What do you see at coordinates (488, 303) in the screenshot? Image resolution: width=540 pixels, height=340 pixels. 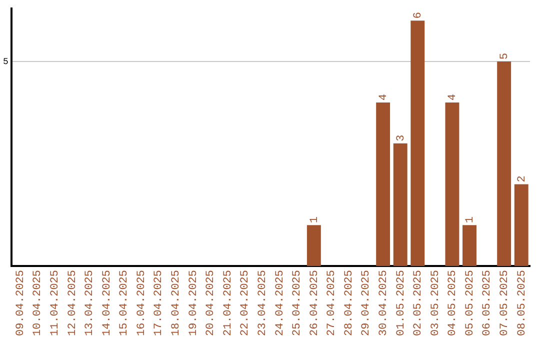 I see `x-tick-label: 06.05.2025` at bounding box center [488, 303].